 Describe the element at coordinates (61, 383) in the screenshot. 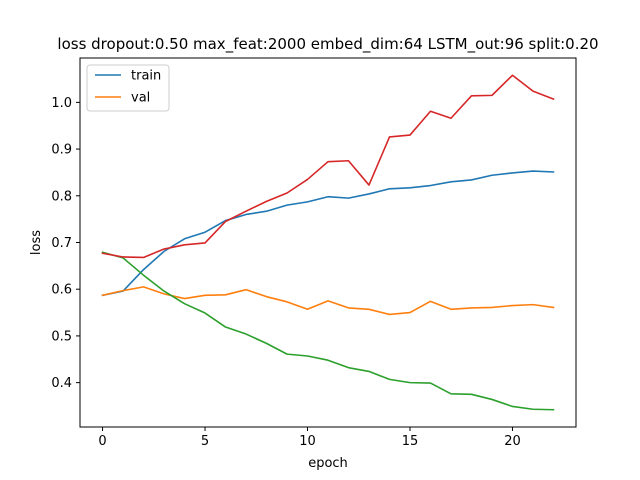

I see `y-tick-label: 0.4` at that location.